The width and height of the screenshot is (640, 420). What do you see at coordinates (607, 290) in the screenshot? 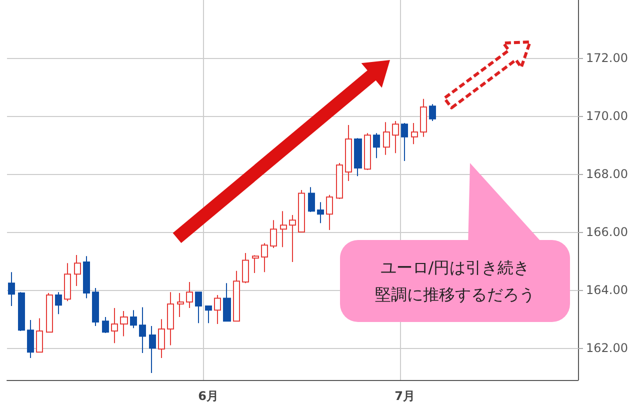
I see `y-tick-label: 164.00` at bounding box center [607, 290].